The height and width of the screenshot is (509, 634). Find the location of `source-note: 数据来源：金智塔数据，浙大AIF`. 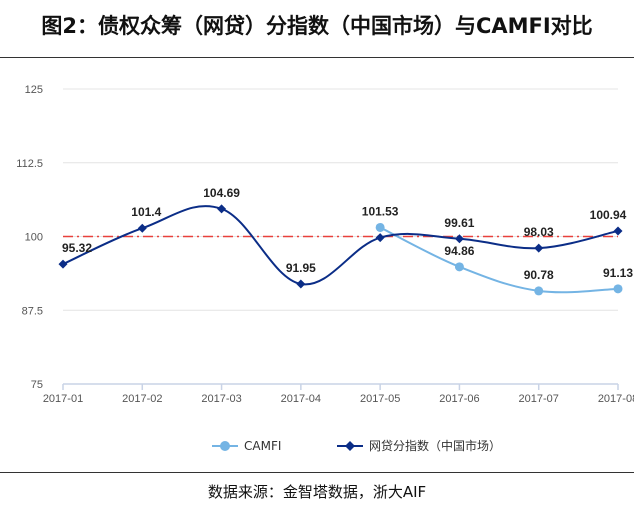

source-note: 数据来源：金智塔数据，浙大AIF is located at coordinates (317, 492).